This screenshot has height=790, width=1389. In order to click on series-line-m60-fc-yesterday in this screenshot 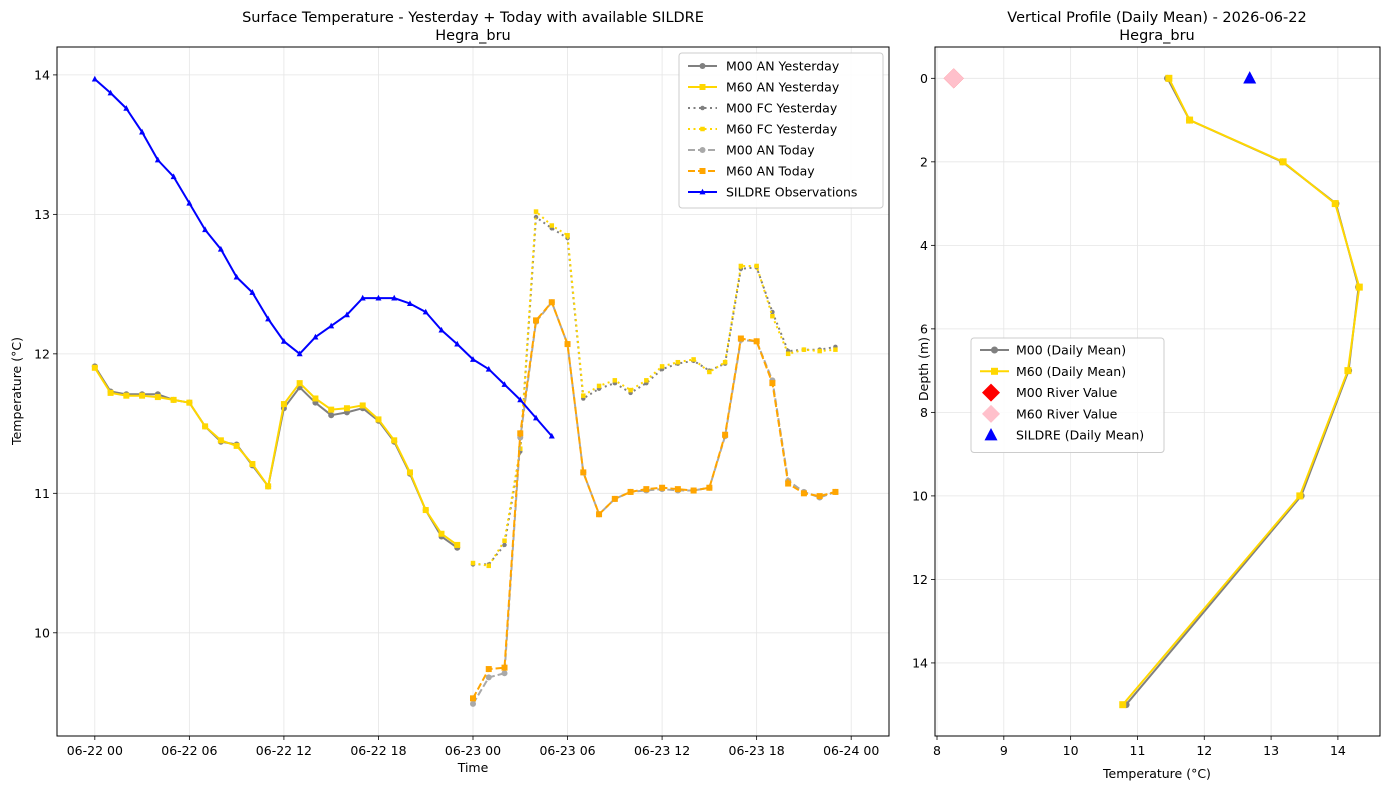, I will do `click(654, 388)`.